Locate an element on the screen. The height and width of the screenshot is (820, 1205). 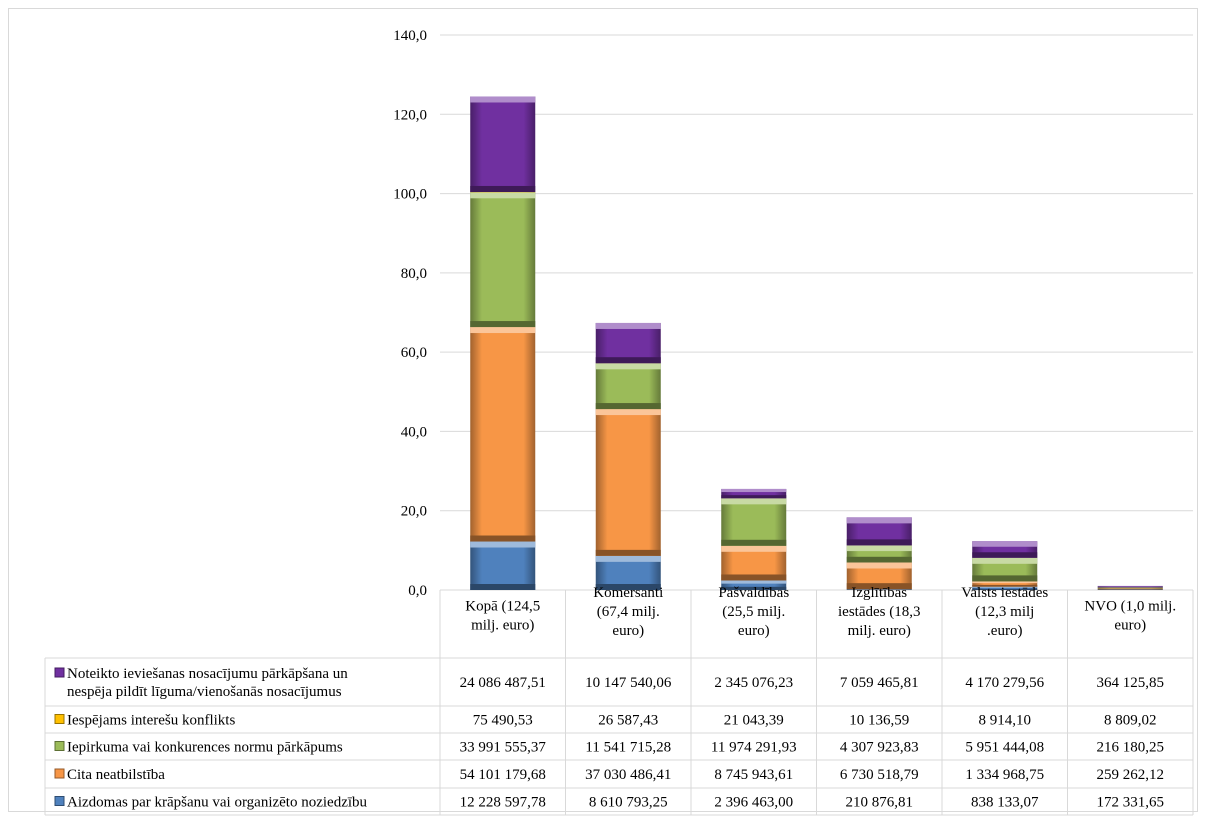
category-label: Komersanti (67,4 milj. euro) is located at coordinates (628, 612).